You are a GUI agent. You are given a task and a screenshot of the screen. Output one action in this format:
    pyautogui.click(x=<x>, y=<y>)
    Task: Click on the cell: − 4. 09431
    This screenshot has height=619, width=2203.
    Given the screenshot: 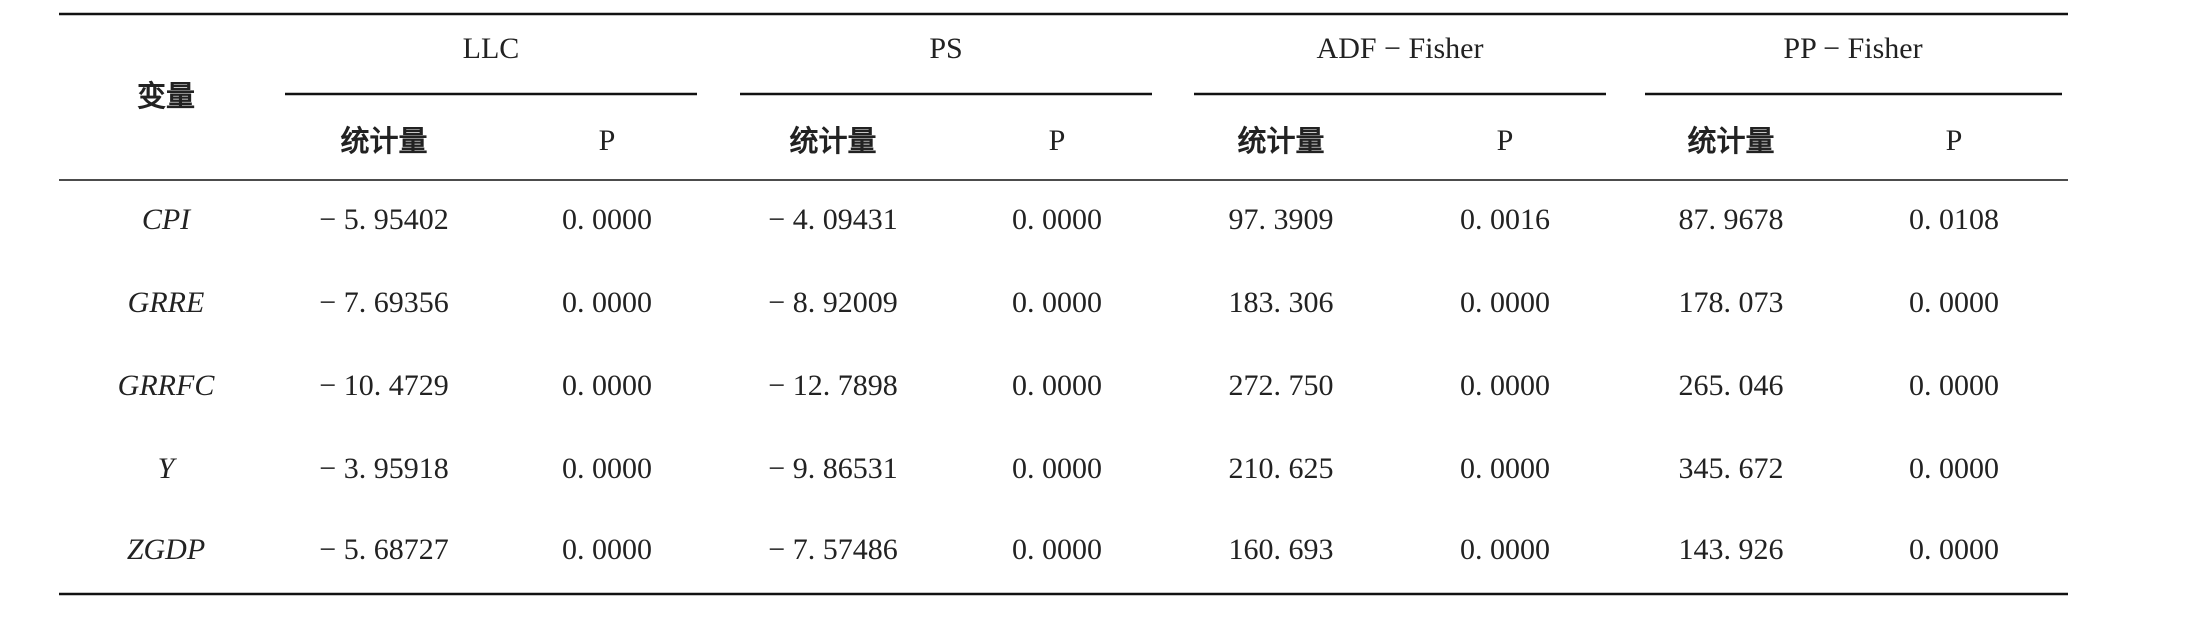 What is the action you would take?
    pyautogui.click(x=832, y=219)
    